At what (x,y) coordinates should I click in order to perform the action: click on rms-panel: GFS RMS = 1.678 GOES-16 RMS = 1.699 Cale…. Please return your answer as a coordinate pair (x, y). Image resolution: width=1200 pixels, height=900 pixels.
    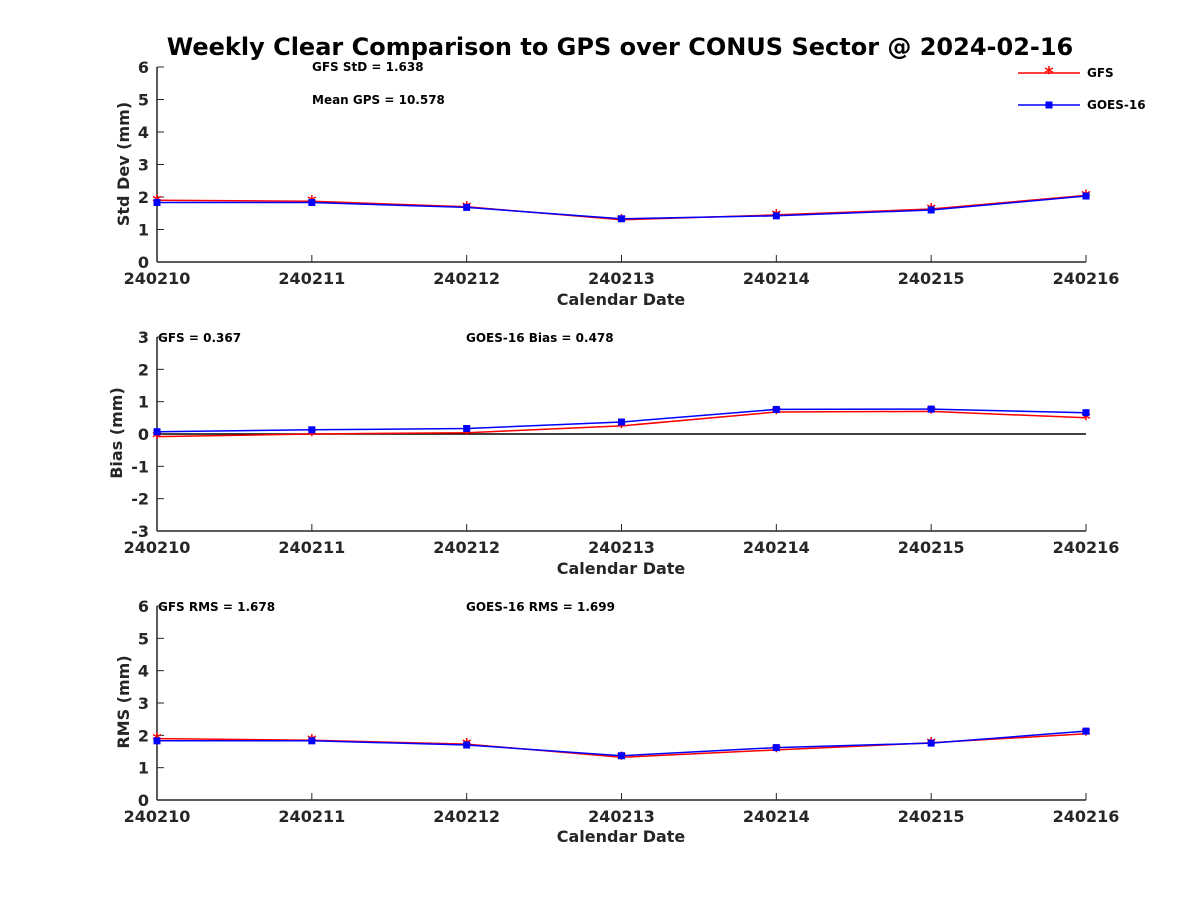
    Looking at the image, I should click on (399, 723).